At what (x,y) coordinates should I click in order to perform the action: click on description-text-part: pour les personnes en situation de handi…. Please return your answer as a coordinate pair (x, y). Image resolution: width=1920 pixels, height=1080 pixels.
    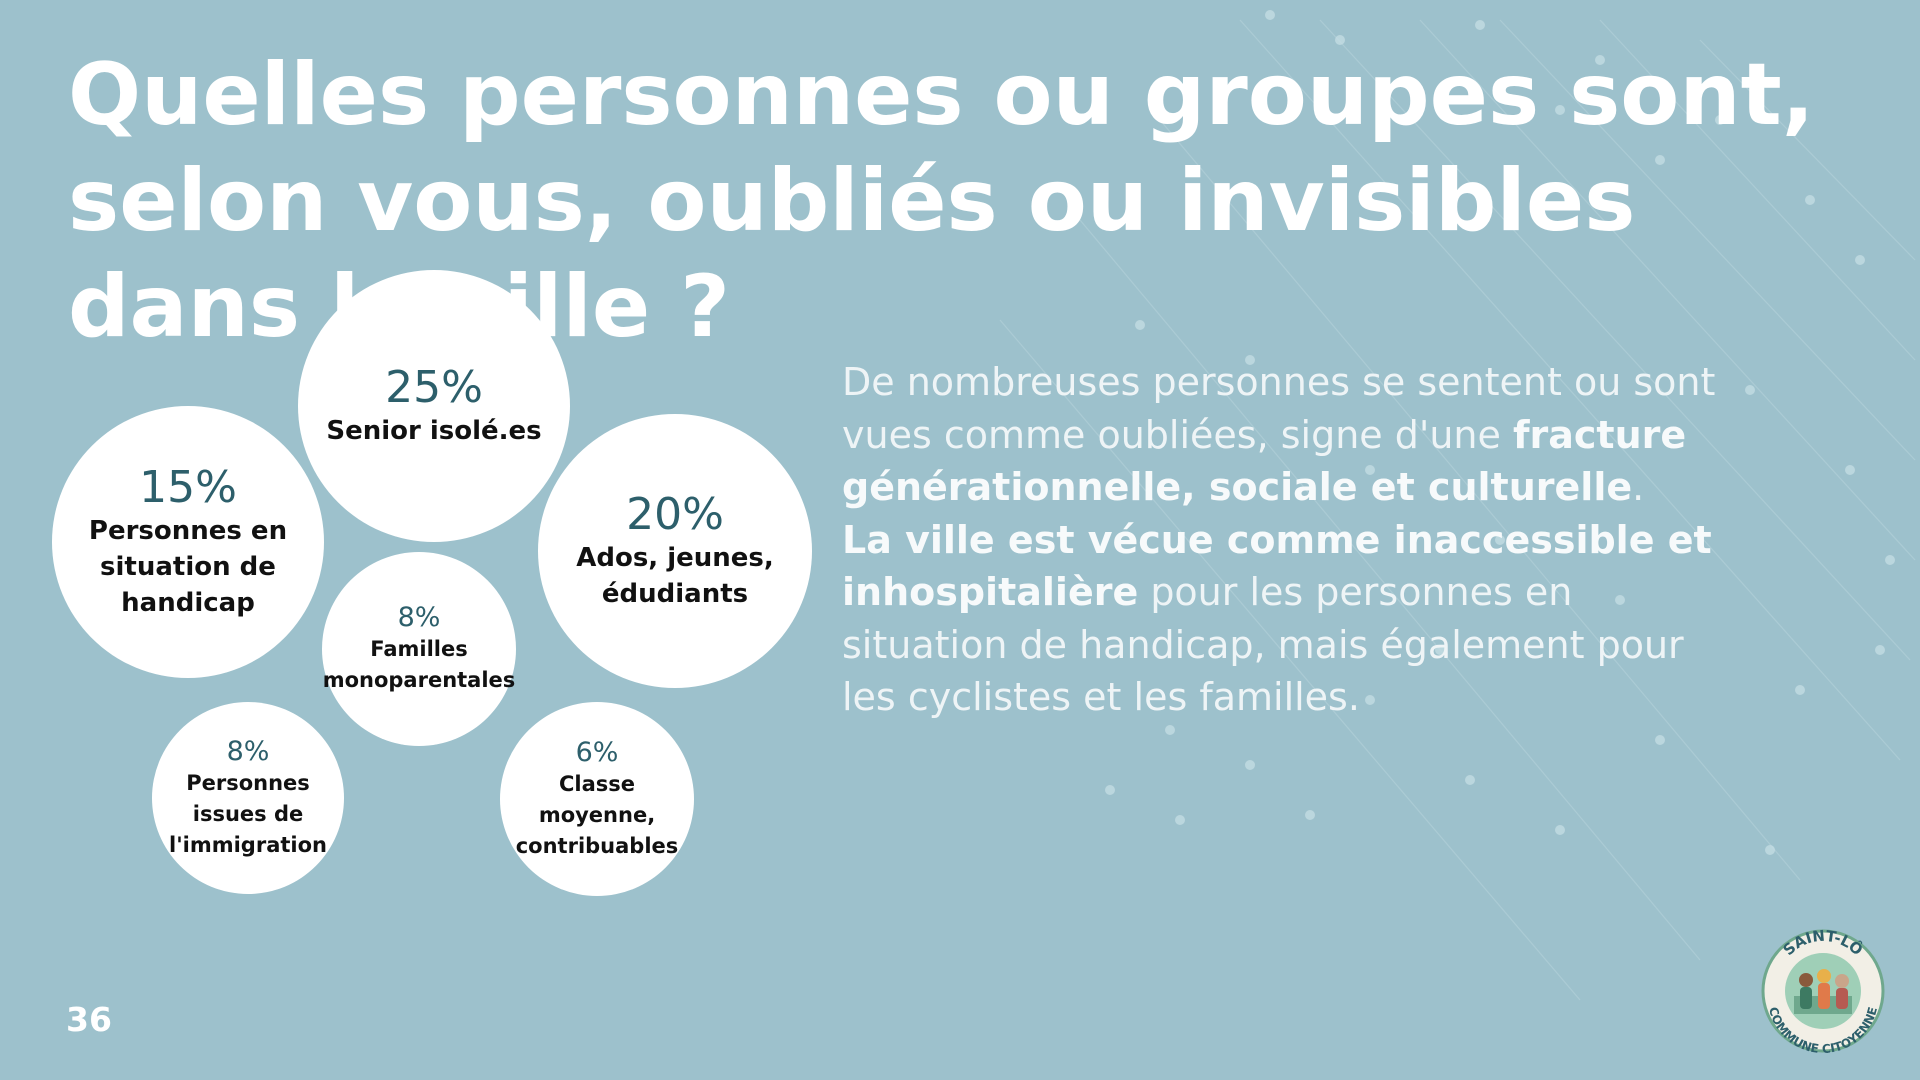
    Looking at the image, I should click on (1263, 644).